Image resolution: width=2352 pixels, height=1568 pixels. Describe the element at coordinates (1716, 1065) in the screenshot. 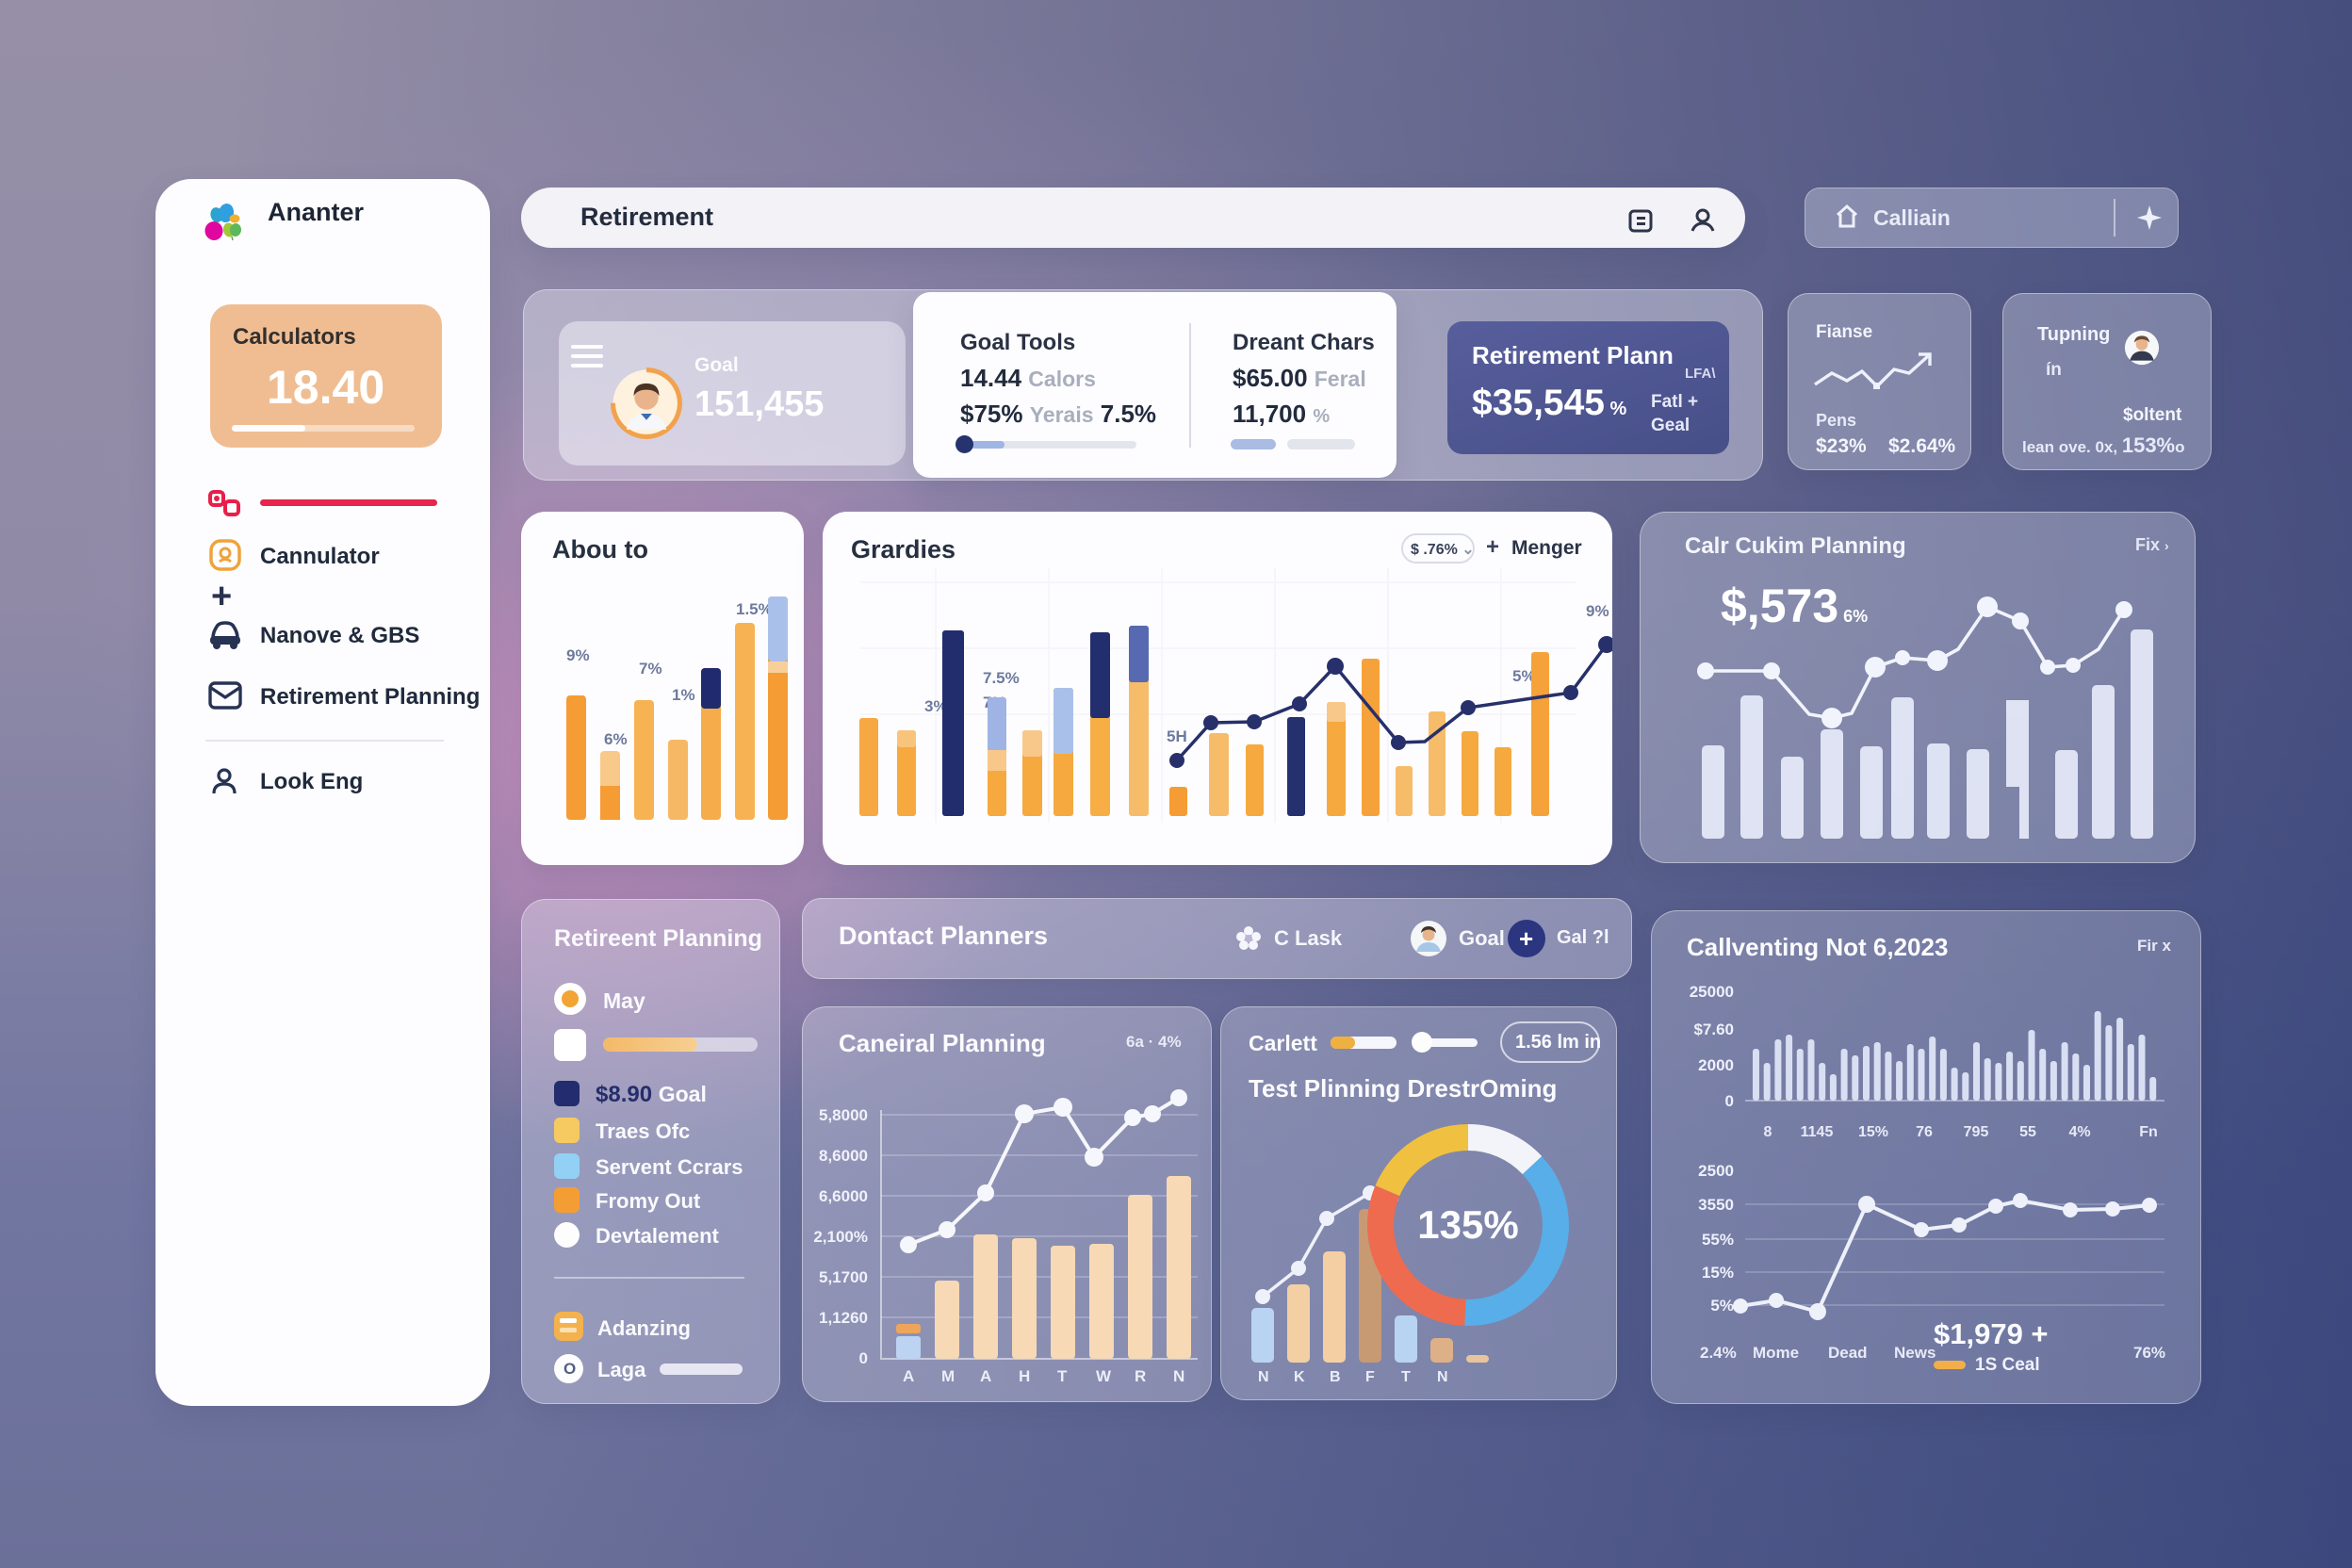

I see `svg-text: 2000` at that location.